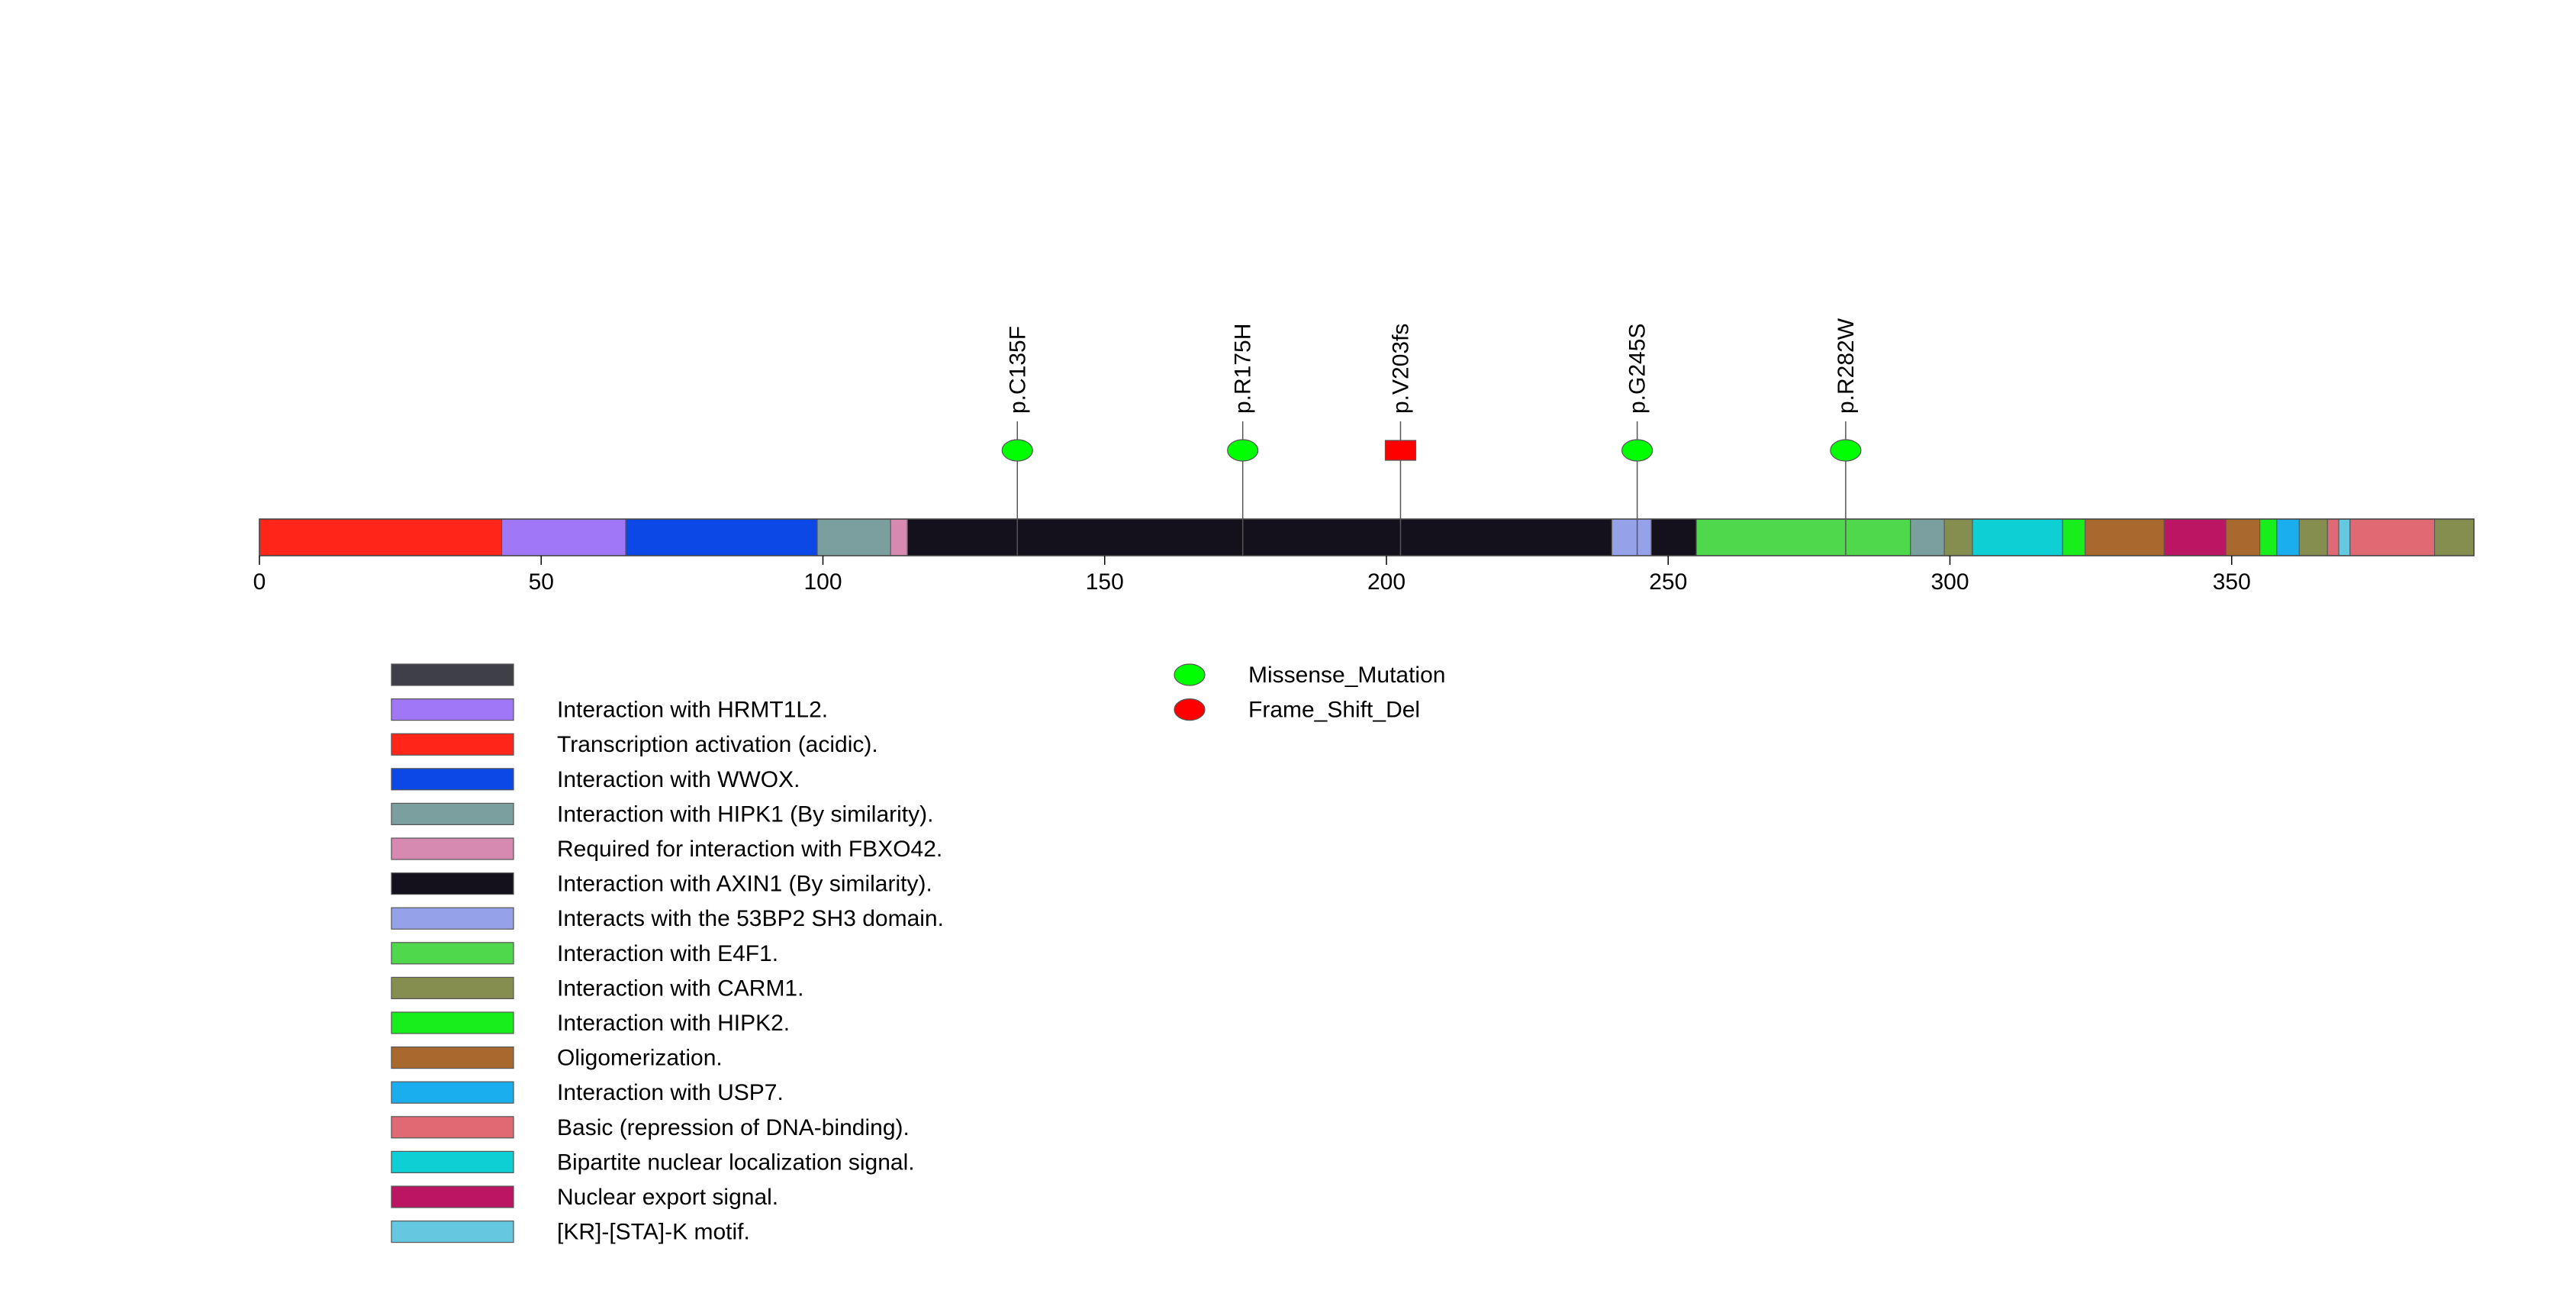 This screenshot has width=2576, height=1290. I want to click on domain-legend-label: Interaction with E4F1., so click(667, 954).